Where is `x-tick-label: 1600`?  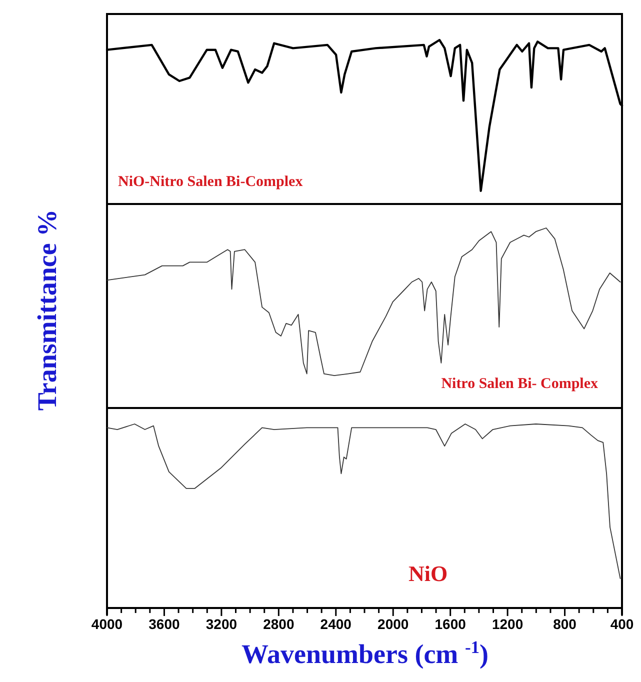 x-tick-label: 1600 is located at coordinates (450, 624).